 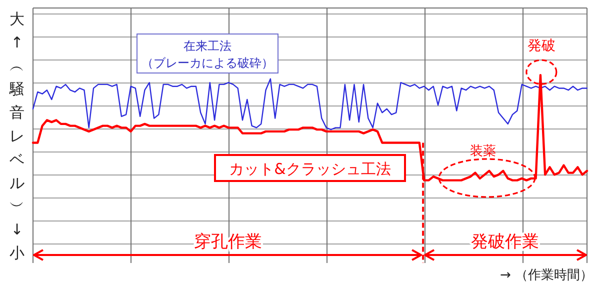 I want to click on x-axis-title: → （作業時間）, so click(x=547, y=275).